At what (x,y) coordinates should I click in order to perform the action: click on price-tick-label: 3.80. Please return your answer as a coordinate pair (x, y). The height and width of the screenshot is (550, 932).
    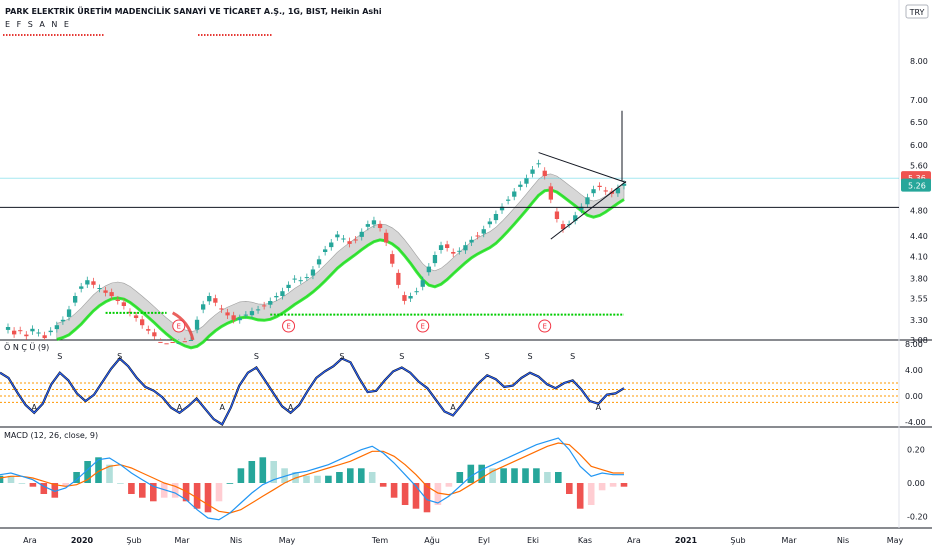
    Looking at the image, I should click on (919, 279).